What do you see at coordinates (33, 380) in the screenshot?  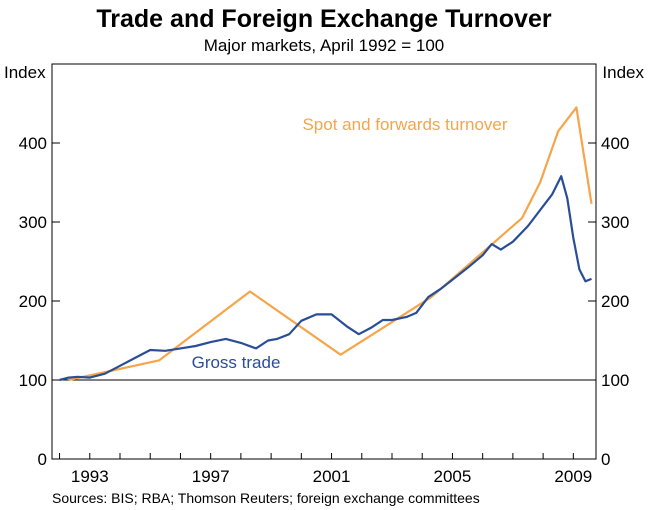 I see `y-tick-label-left-100: 100` at bounding box center [33, 380].